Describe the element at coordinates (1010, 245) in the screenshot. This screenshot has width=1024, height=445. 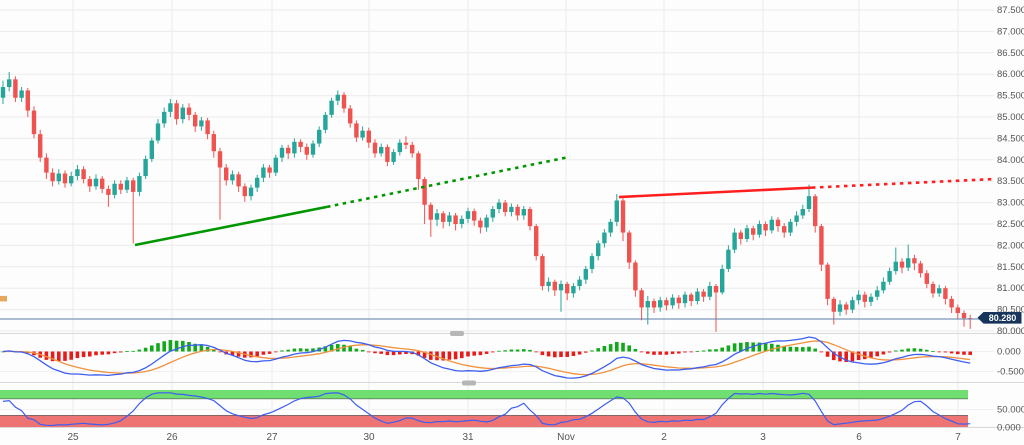
I see `axis-label: 82.000` at that location.